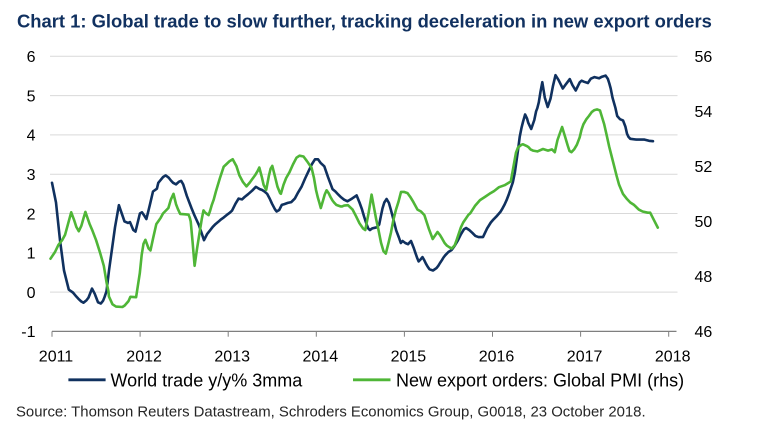 The image size is (770, 439). I want to click on svg-text: 2016, so click(497, 357).